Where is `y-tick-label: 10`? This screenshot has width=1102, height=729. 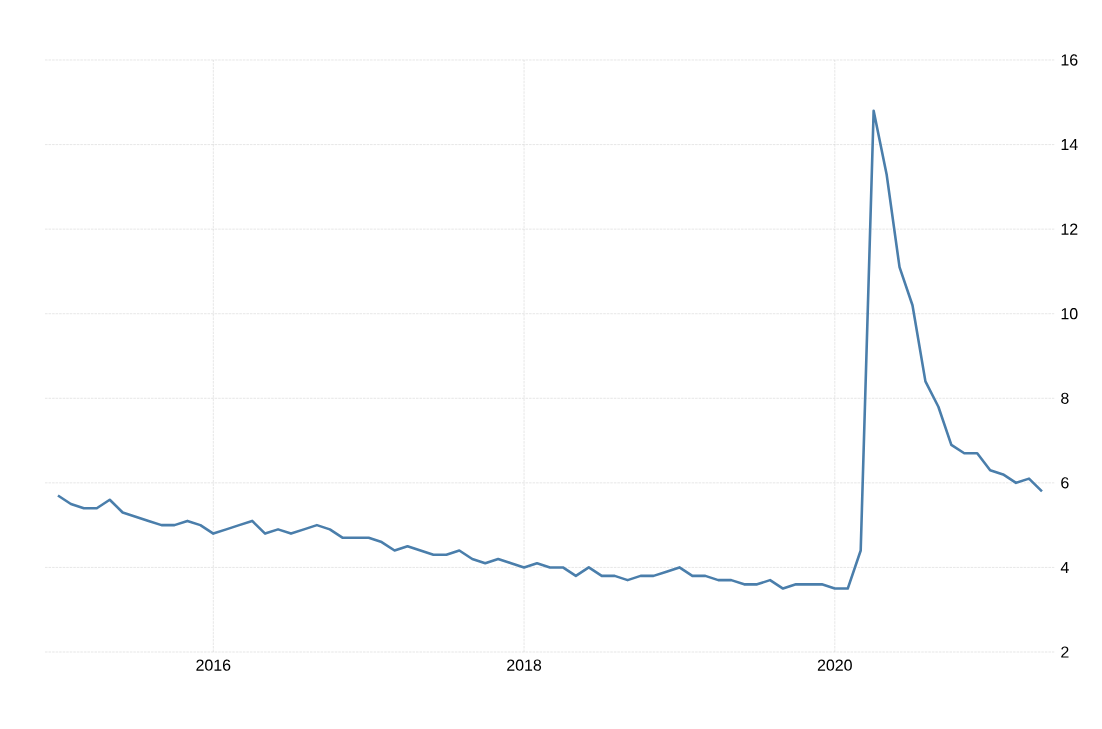 y-tick-label: 10 is located at coordinates (1069, 314).